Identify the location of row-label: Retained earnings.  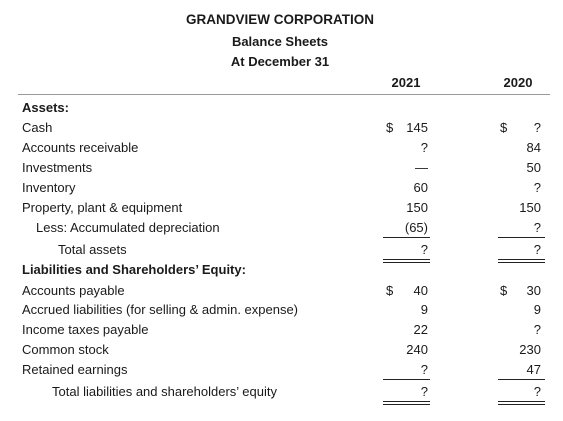
(75, 369).